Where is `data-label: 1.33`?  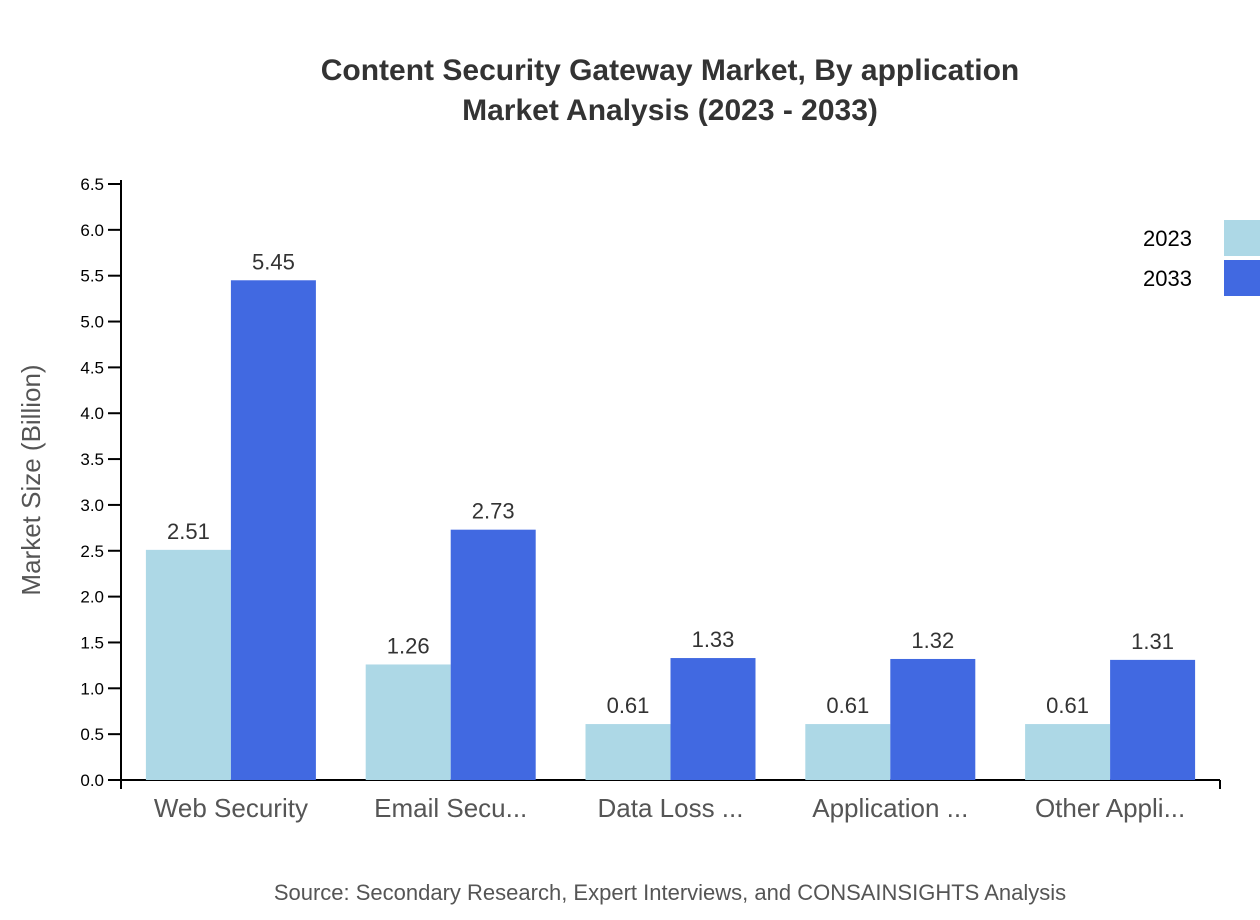
data-label: 1.33 is located at coordinates (713, 639).